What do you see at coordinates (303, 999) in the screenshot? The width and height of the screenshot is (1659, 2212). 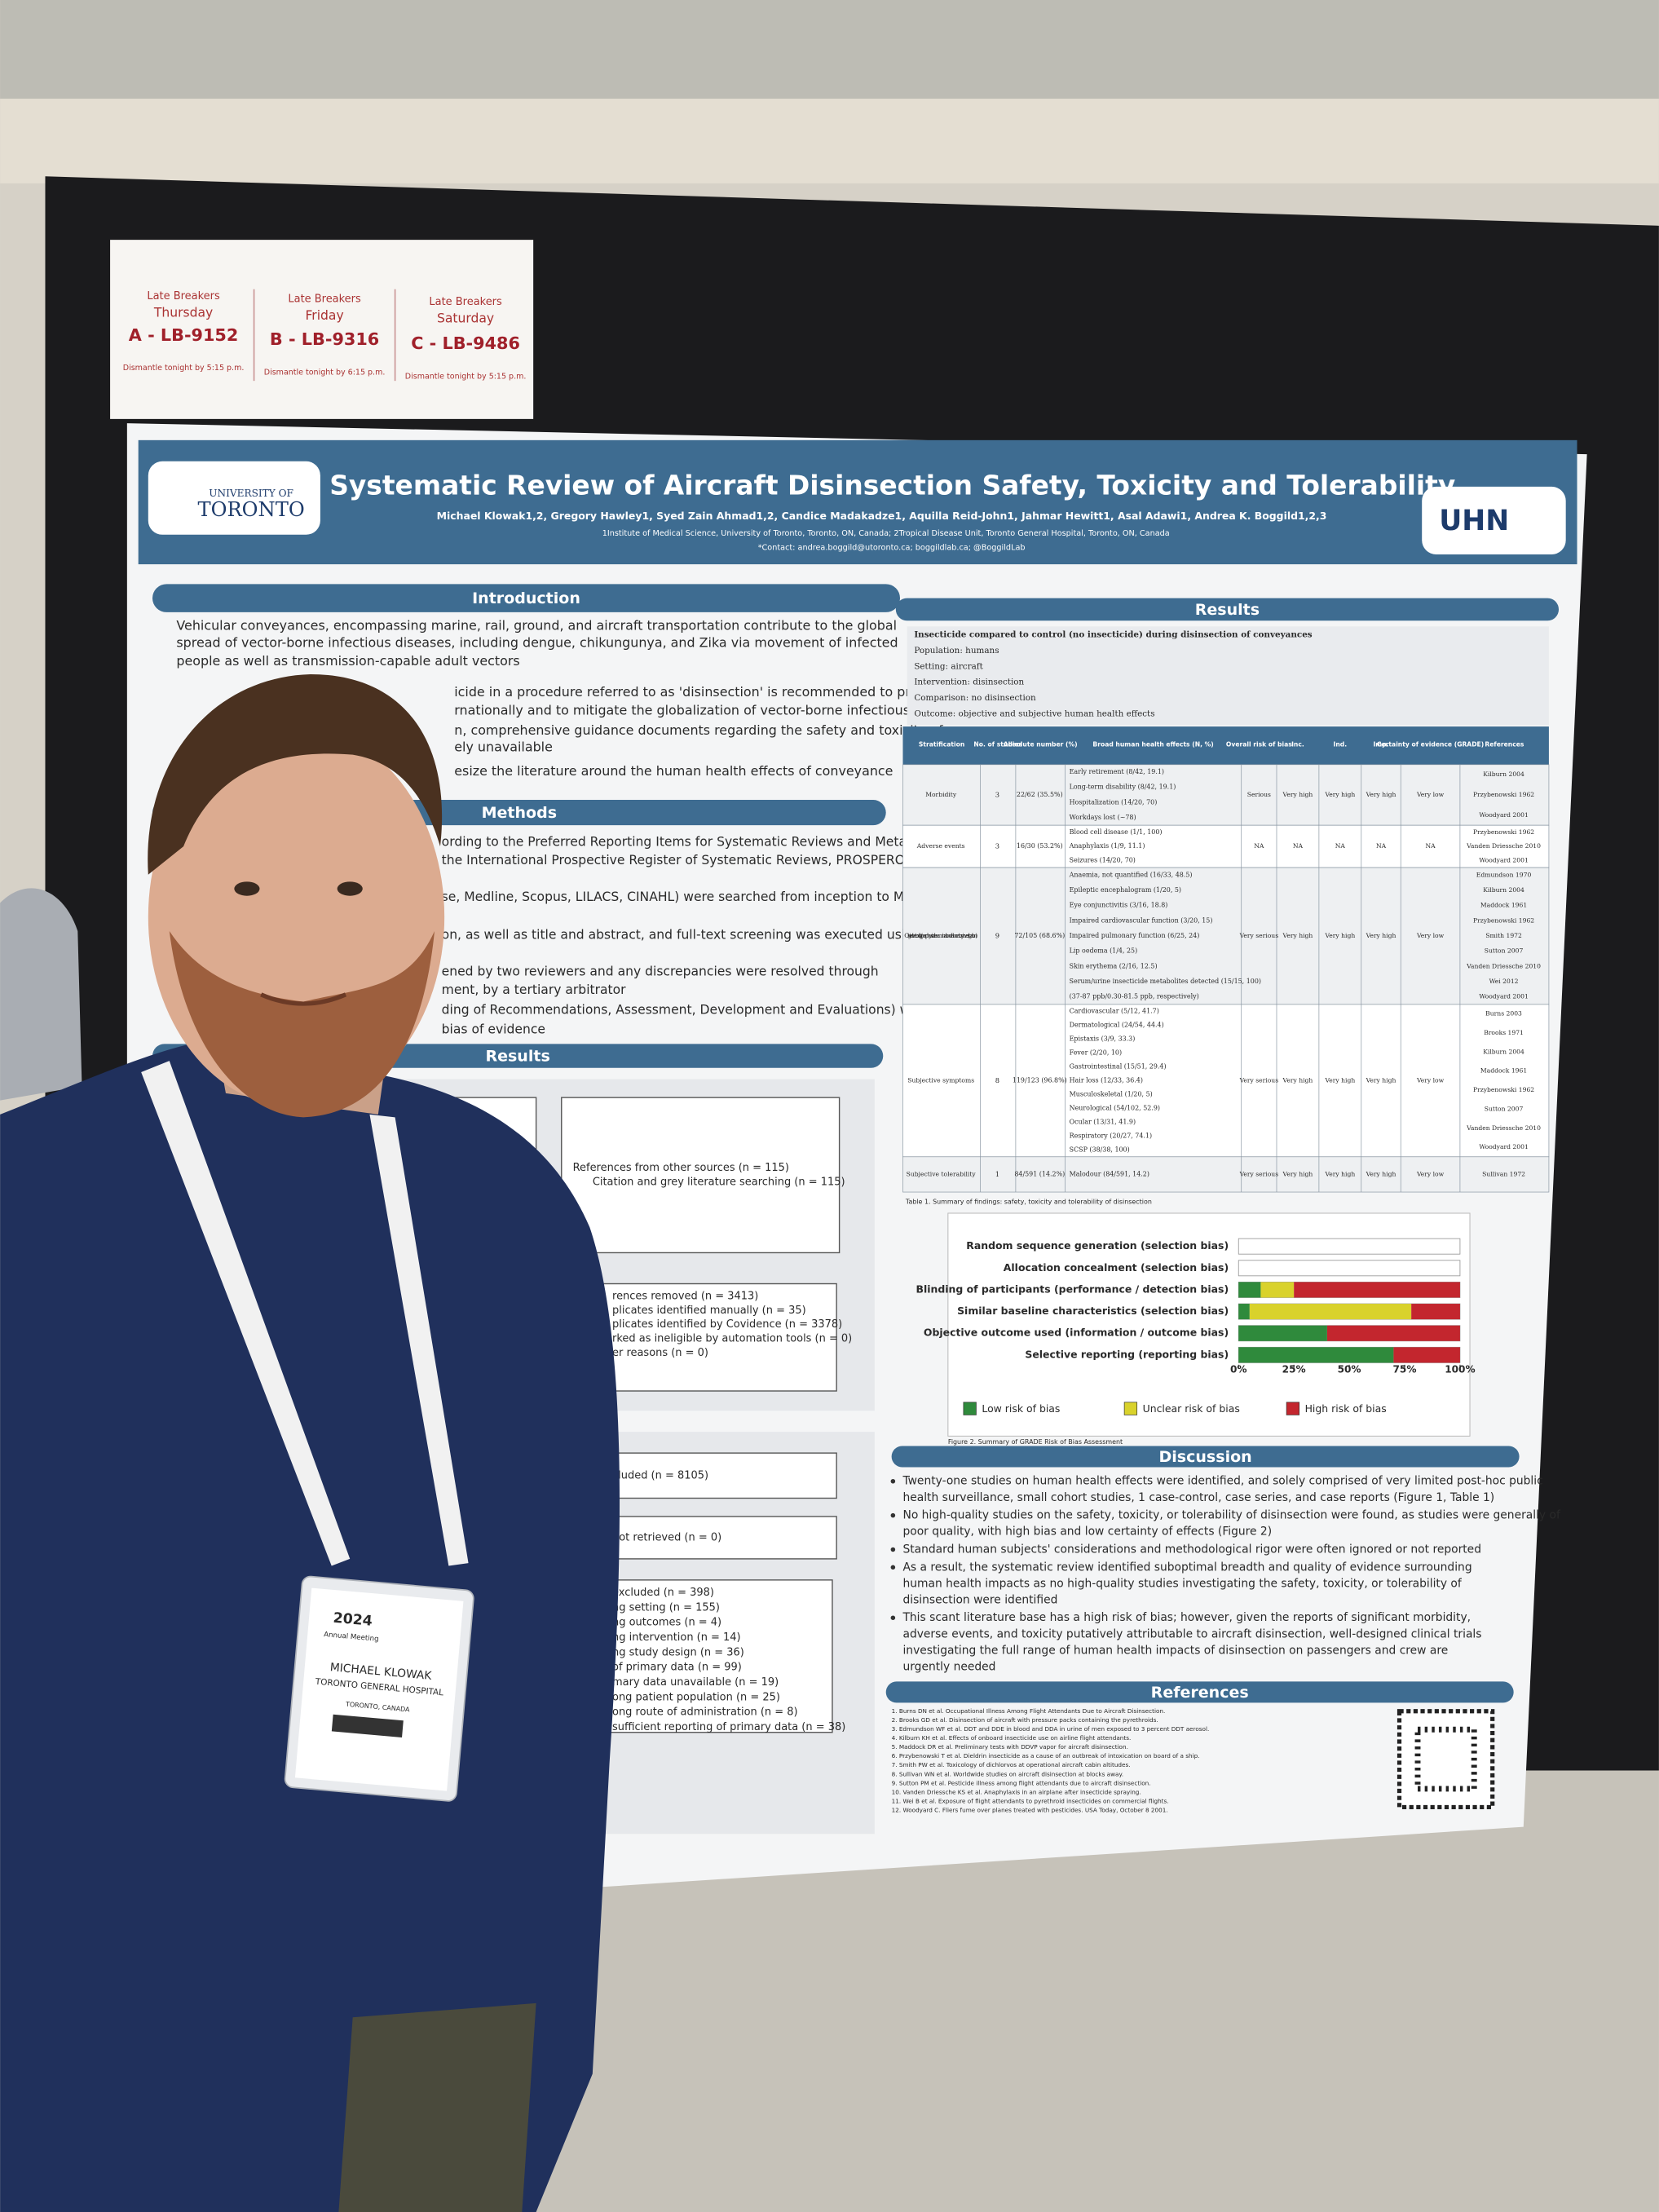 I see `smile` at bounding box center [303, 999].